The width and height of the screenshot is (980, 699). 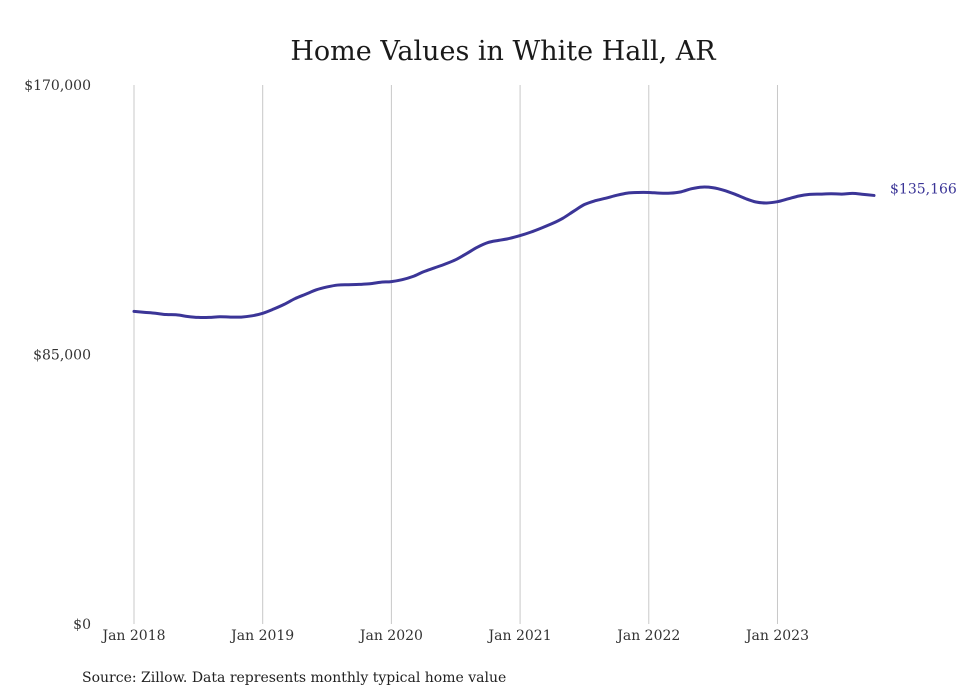 I want to click on series-line-home-value, so click(x=504, y=252).